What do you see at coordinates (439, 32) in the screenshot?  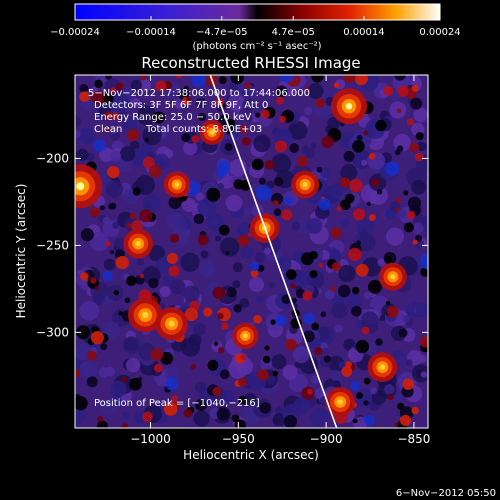 I see `colorbar-tick-label: 0.00024` at bounding box center [439, 32].